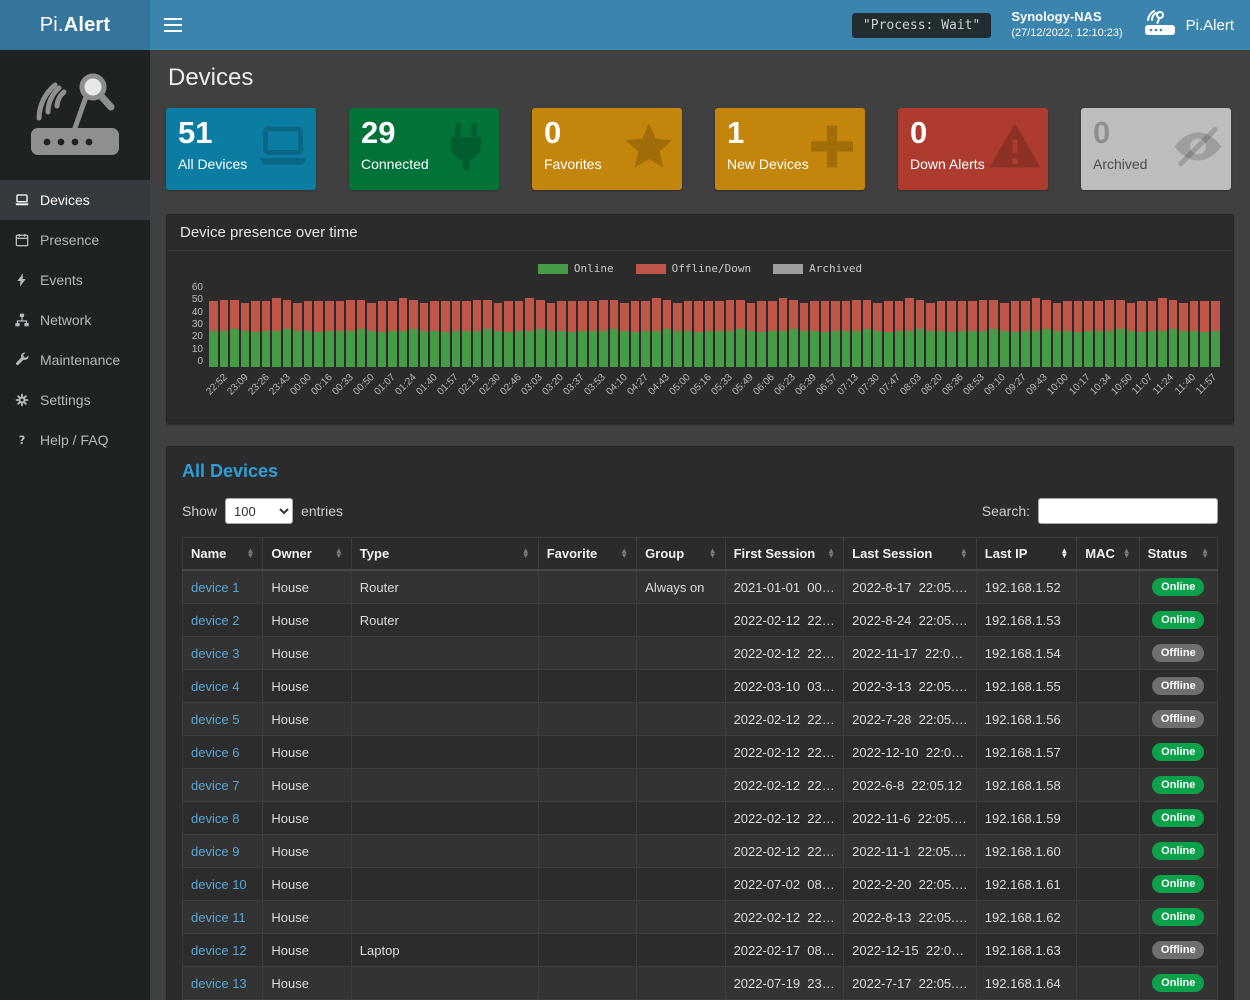 This screenshot has height=1000, width=1250. What do you see at coordinates (490, 385) in the screenshot?
I see `x-tick: 02:30` at bounding box center [490, 385].